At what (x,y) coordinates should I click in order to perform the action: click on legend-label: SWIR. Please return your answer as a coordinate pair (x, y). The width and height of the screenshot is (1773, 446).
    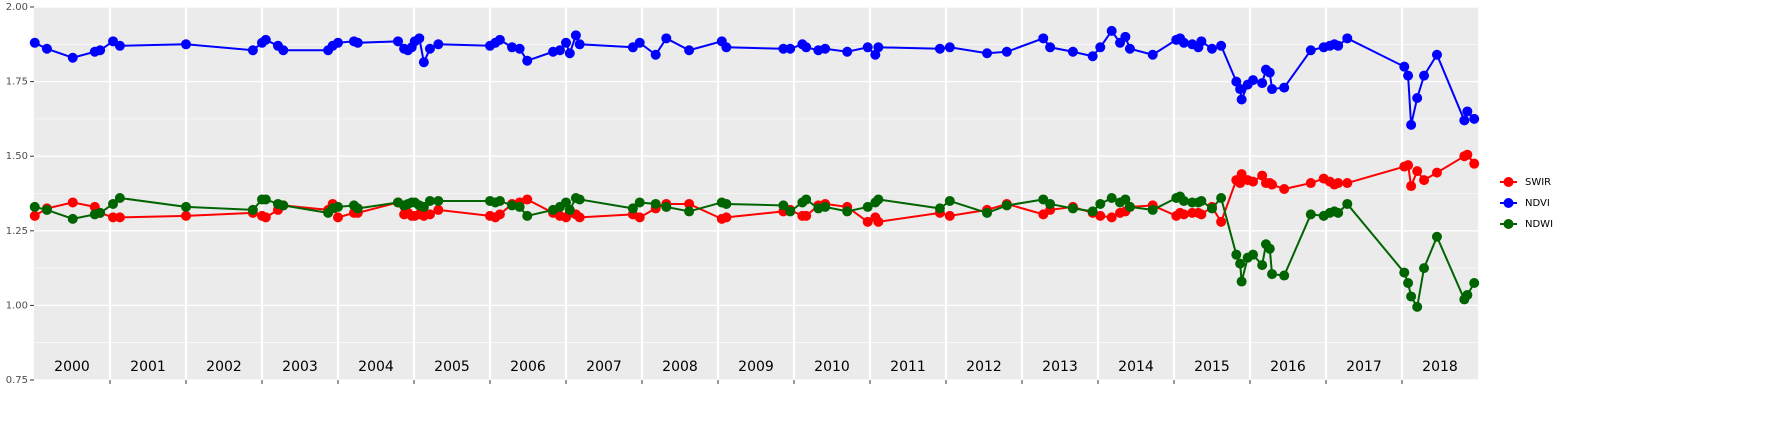
    Looking at the image, I should click on (1538, 182).